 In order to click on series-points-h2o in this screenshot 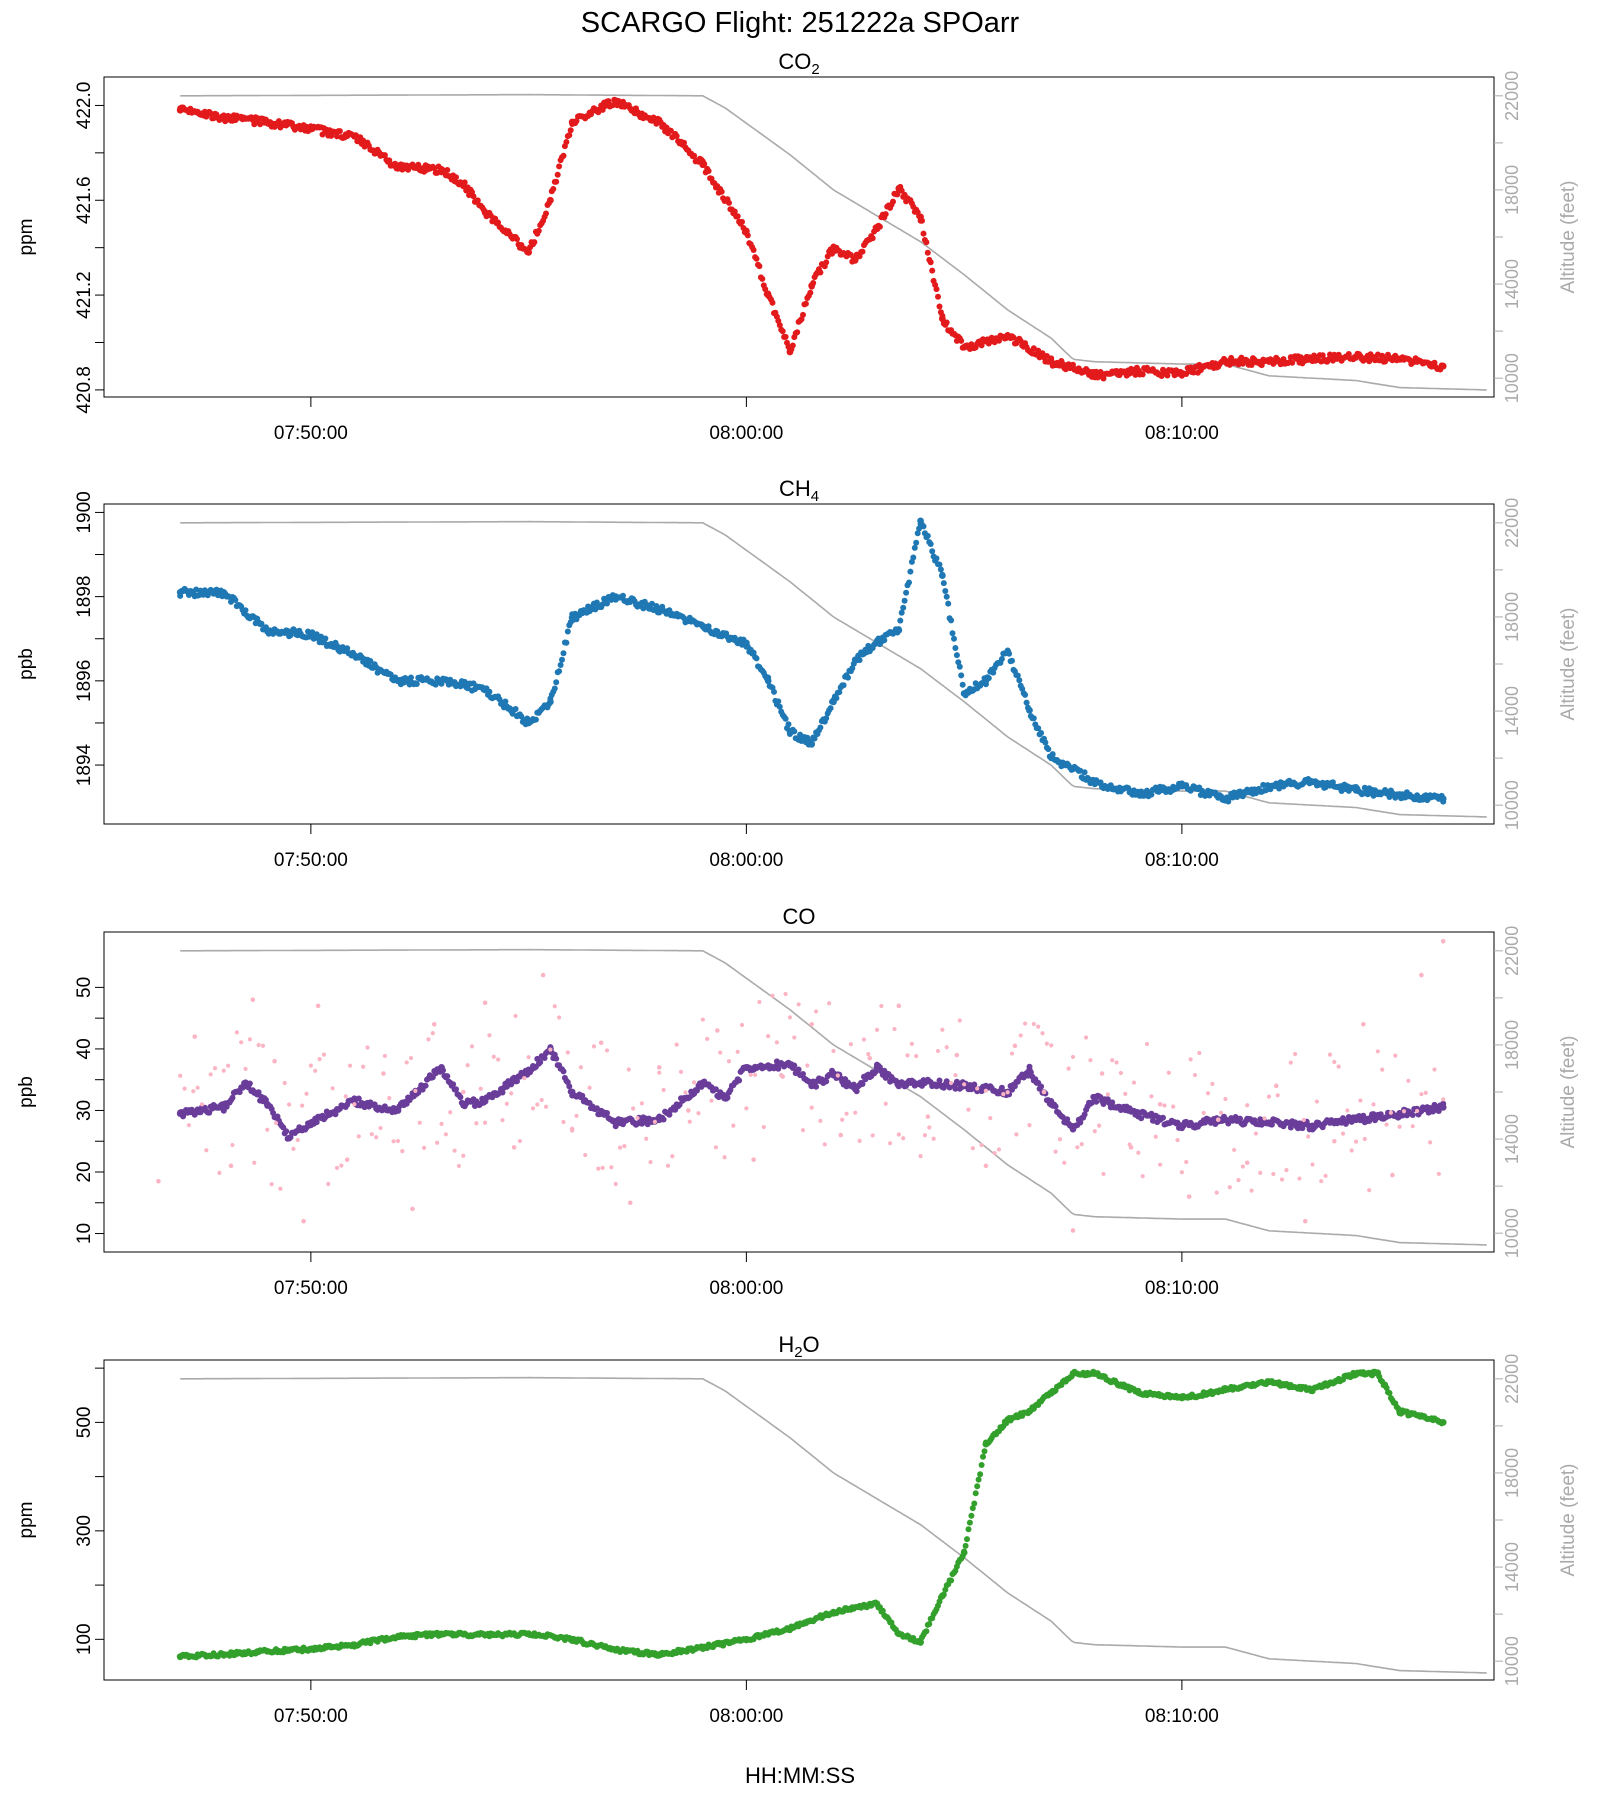, I will do `click(811, 1514)`.